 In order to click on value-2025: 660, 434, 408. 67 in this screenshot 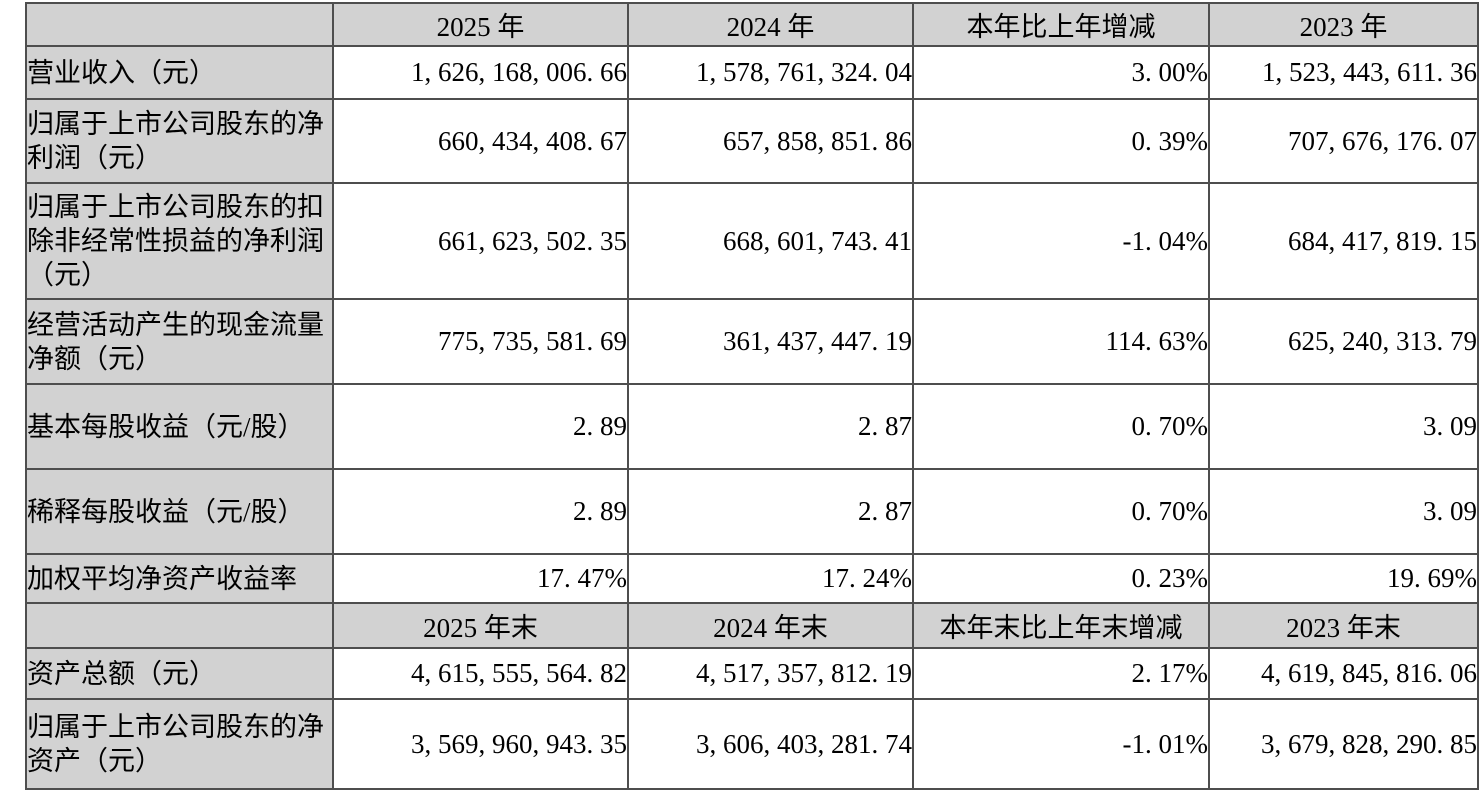, I will do `click(480, 141)`.